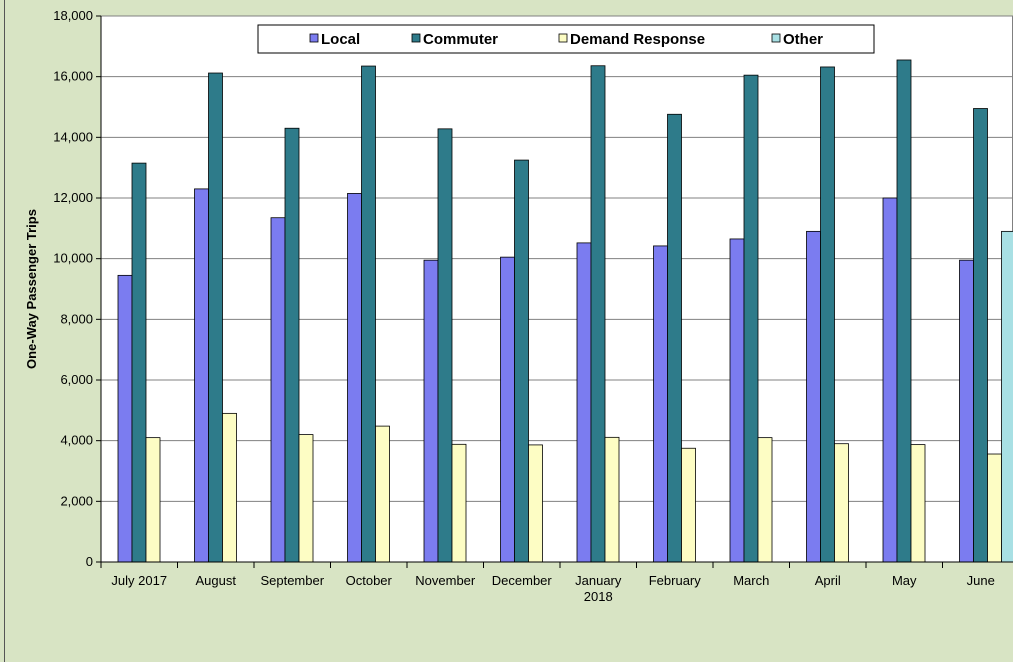 Image resolution: width=1013 pixels, height=662 pixels. I want to click on y-tick-label: 10,000, so click(73, 258).